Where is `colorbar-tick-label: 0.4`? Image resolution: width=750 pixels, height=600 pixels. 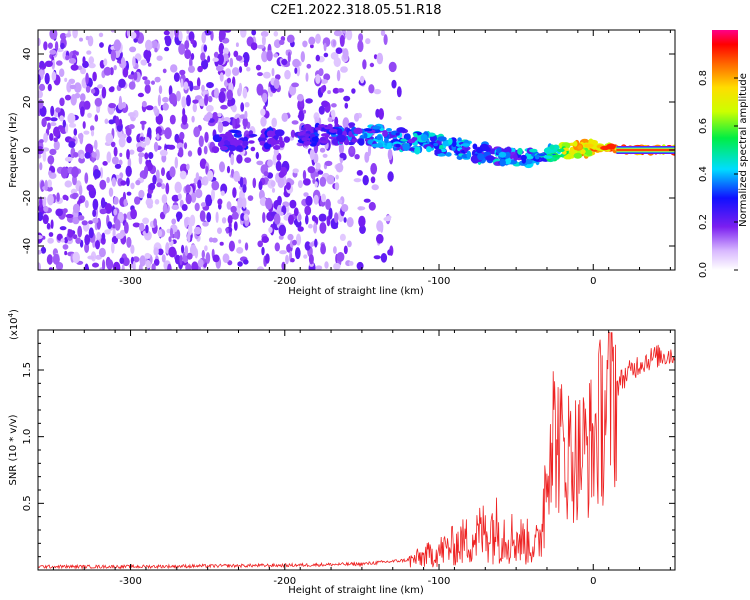
colorbar-tick-label: 0.4 is located at coordinates (703, 174).